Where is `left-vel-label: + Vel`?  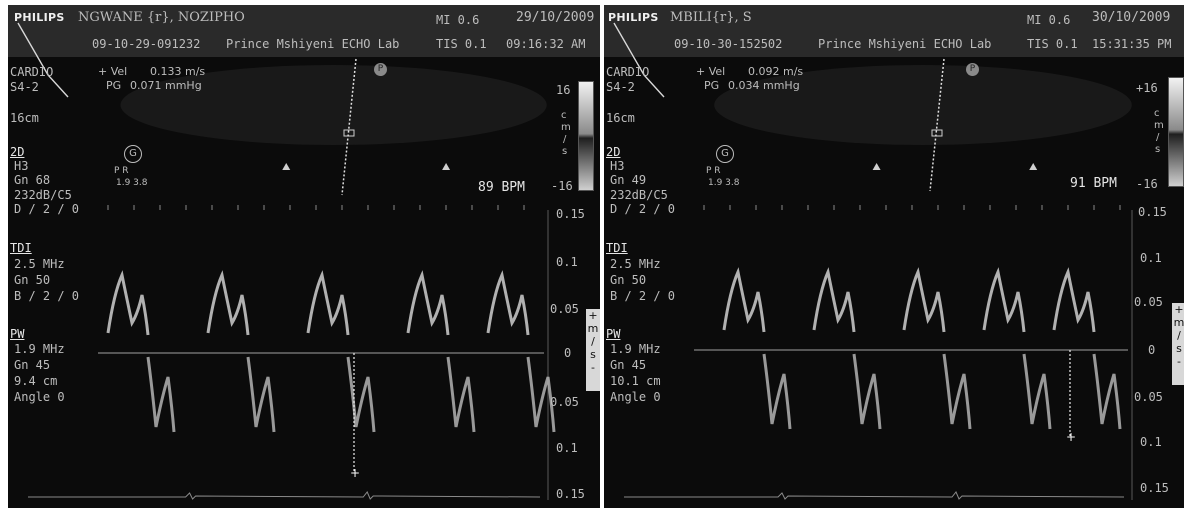 left-vel-label: + Vel is located at coordinates (113, 71).